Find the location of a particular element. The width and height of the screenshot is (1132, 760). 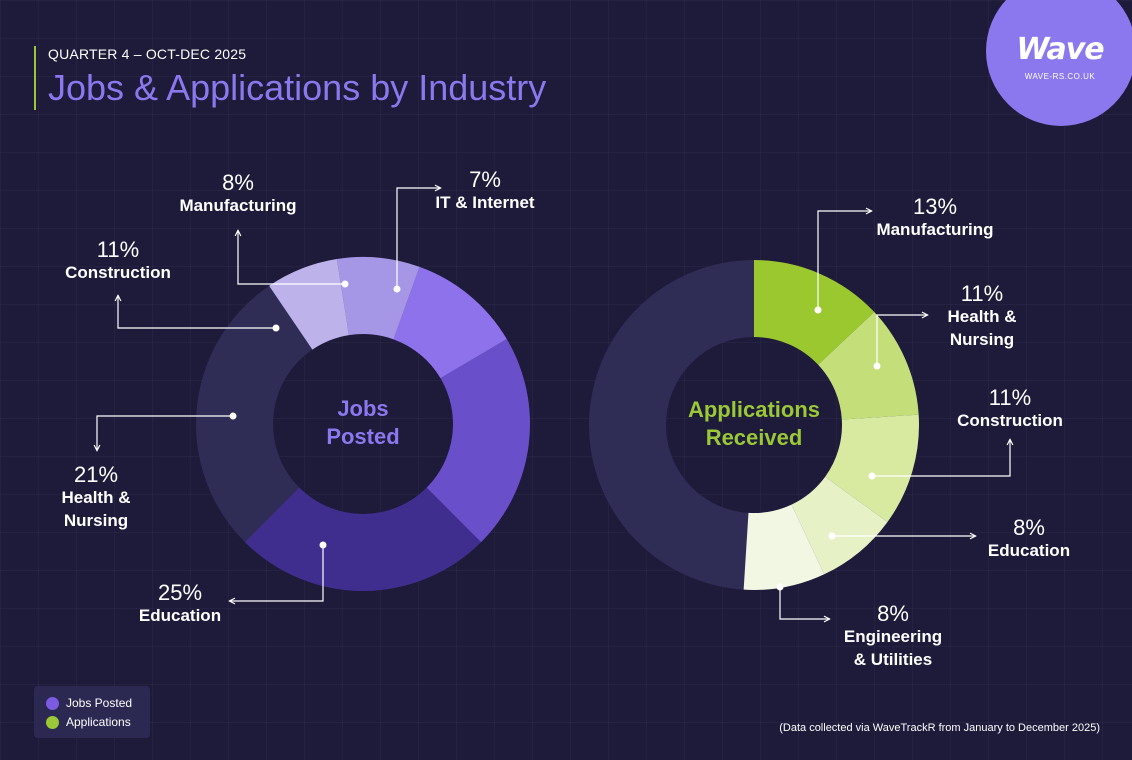

applications-category-label-health-and-nursing: Health & Nursing is located at coordinates (982, 328).